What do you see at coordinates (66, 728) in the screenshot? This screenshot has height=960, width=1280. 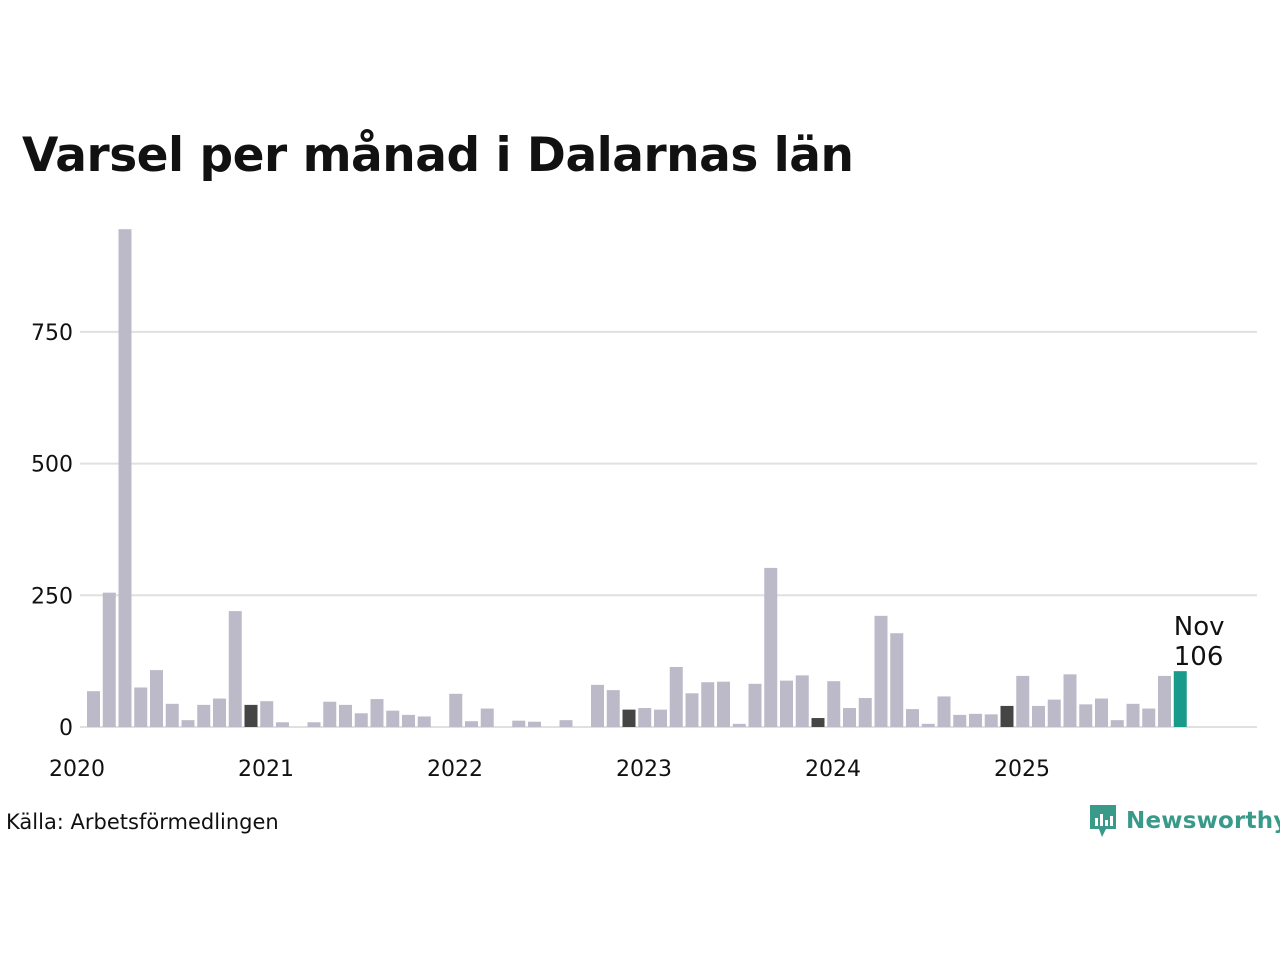 I see `y-tick-label: 0` at bounding box center [66, 728].